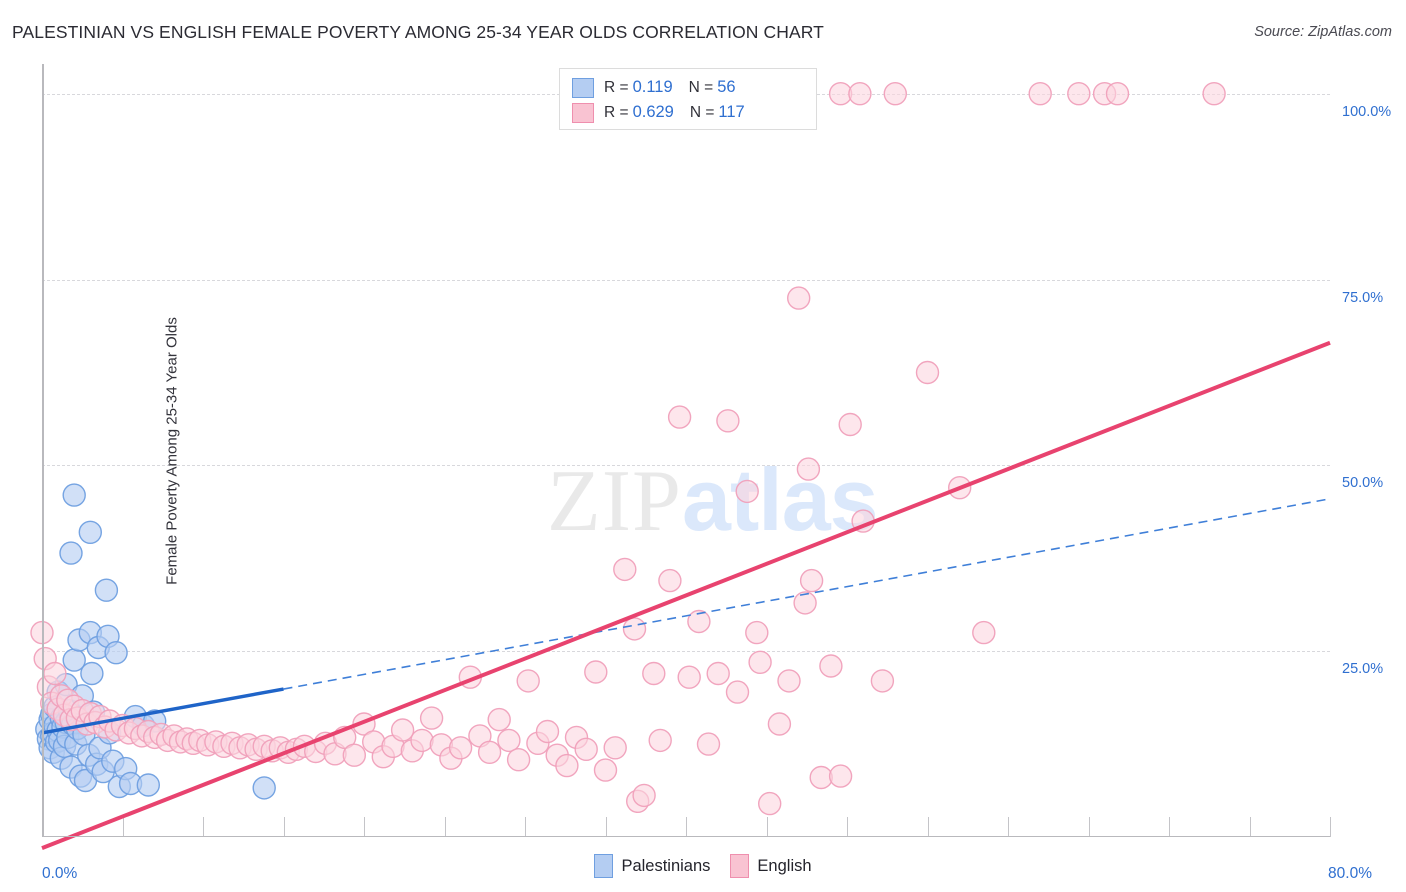 Image resolution: width=1406 pixels, height=892 pixels. I want to click on x-axis-max-label: 80.0%, so click(1350, 873).